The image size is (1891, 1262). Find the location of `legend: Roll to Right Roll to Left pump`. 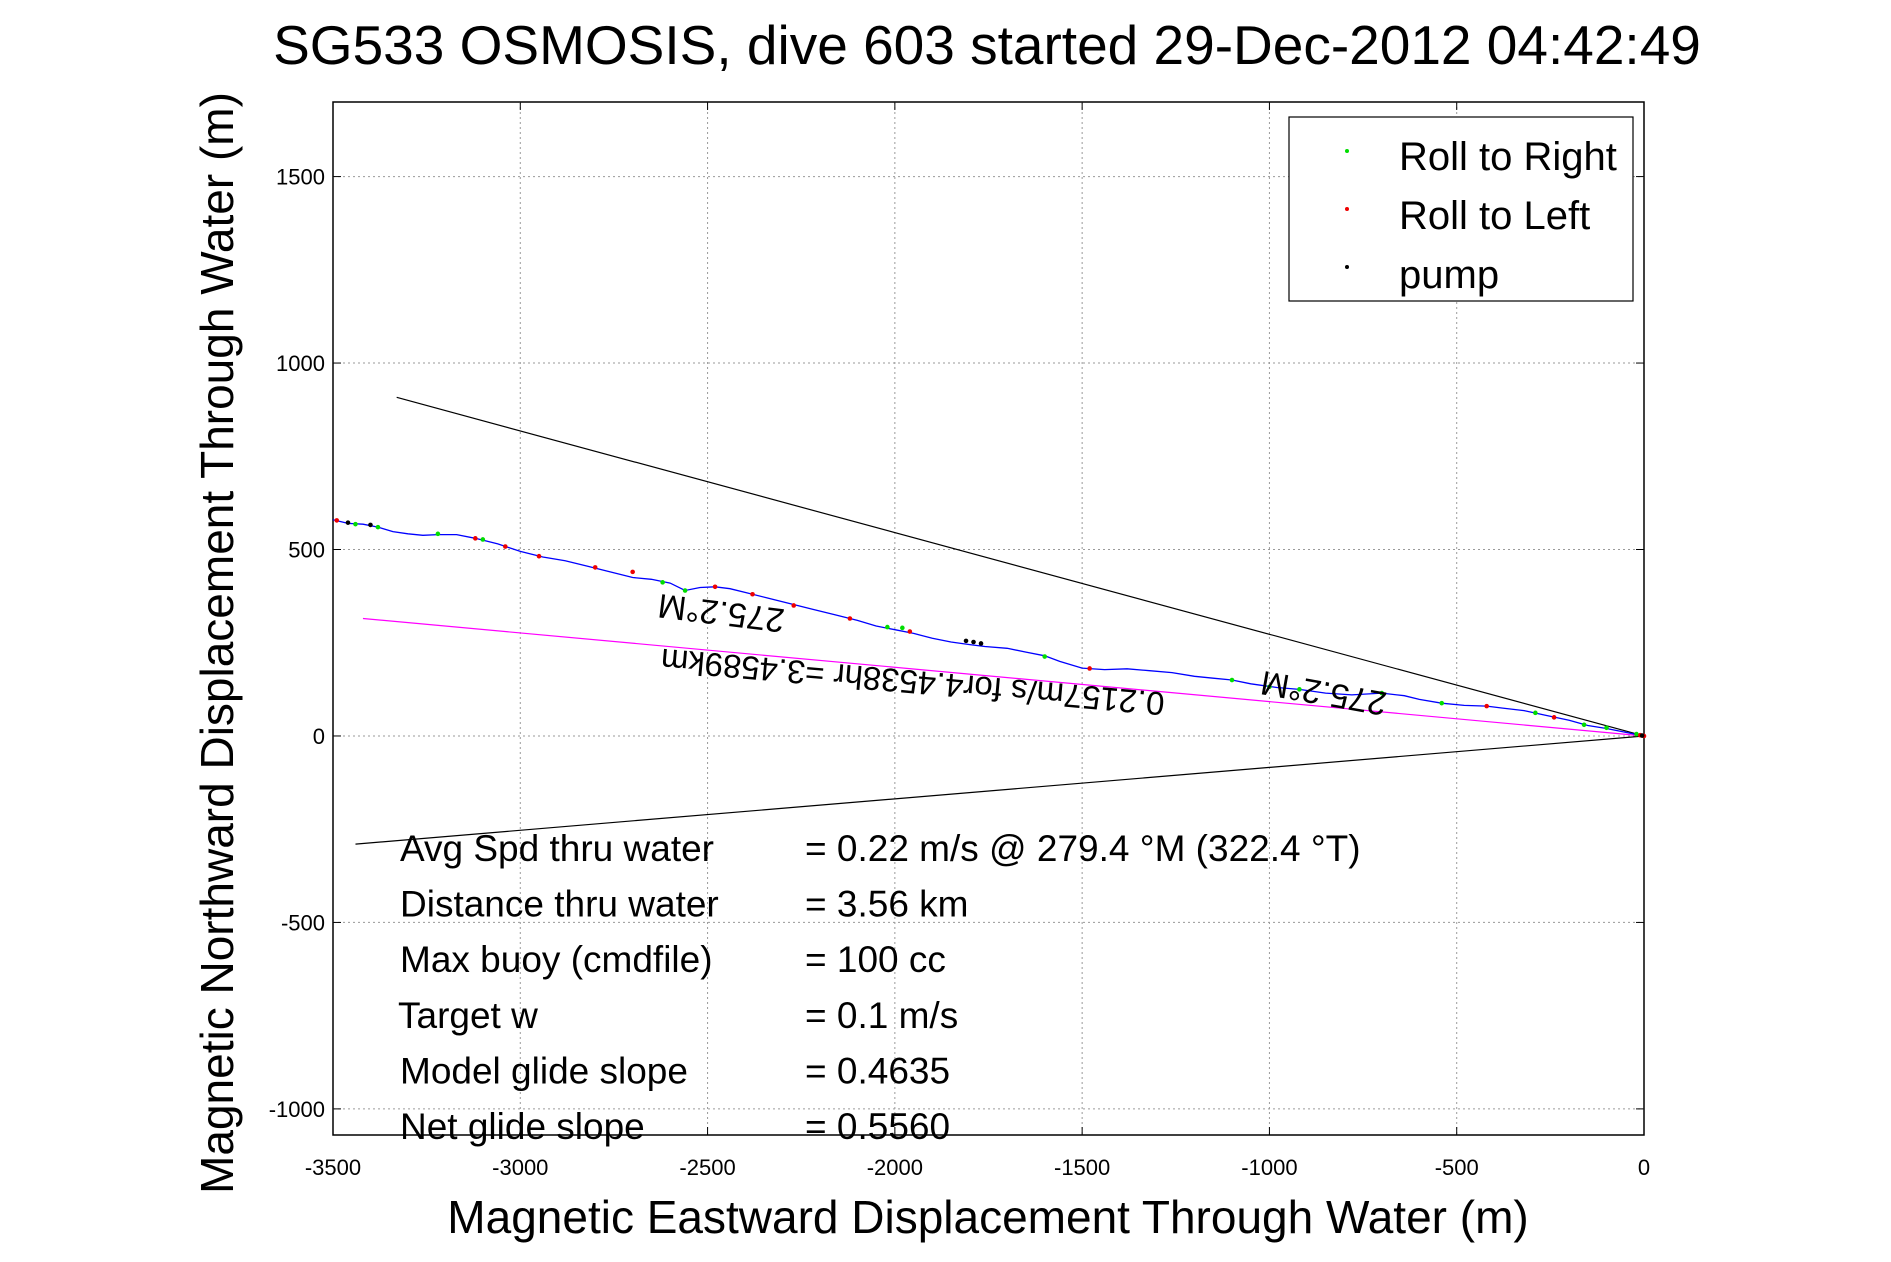

legend: Roll to Right Roll to Left pump is located at coordinates (1461, 209).